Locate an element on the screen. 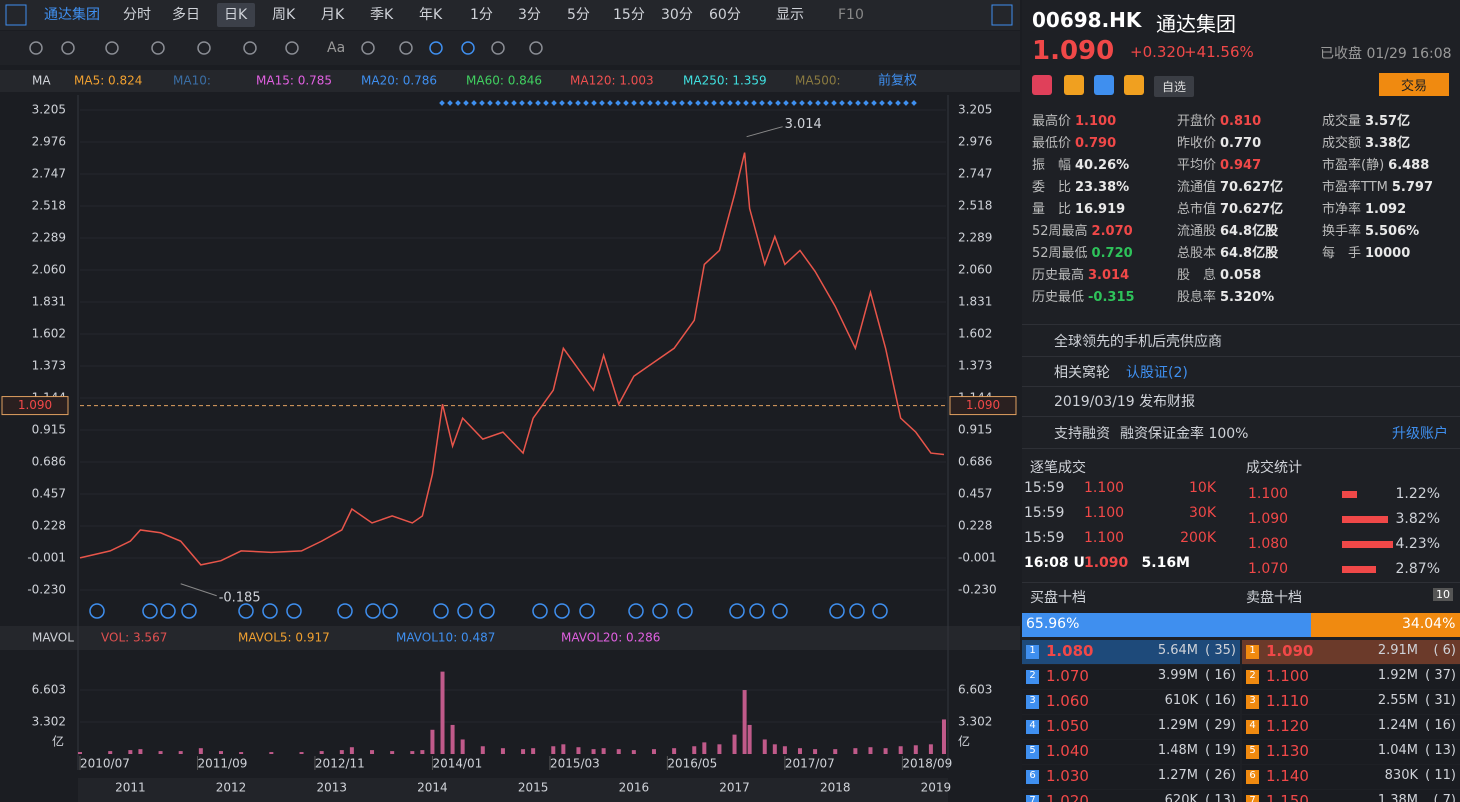 Image resolution: width=1460 pixels, height=802 pixels. y-tick-label-right: 1.831 is located at coordinates (975, 302).